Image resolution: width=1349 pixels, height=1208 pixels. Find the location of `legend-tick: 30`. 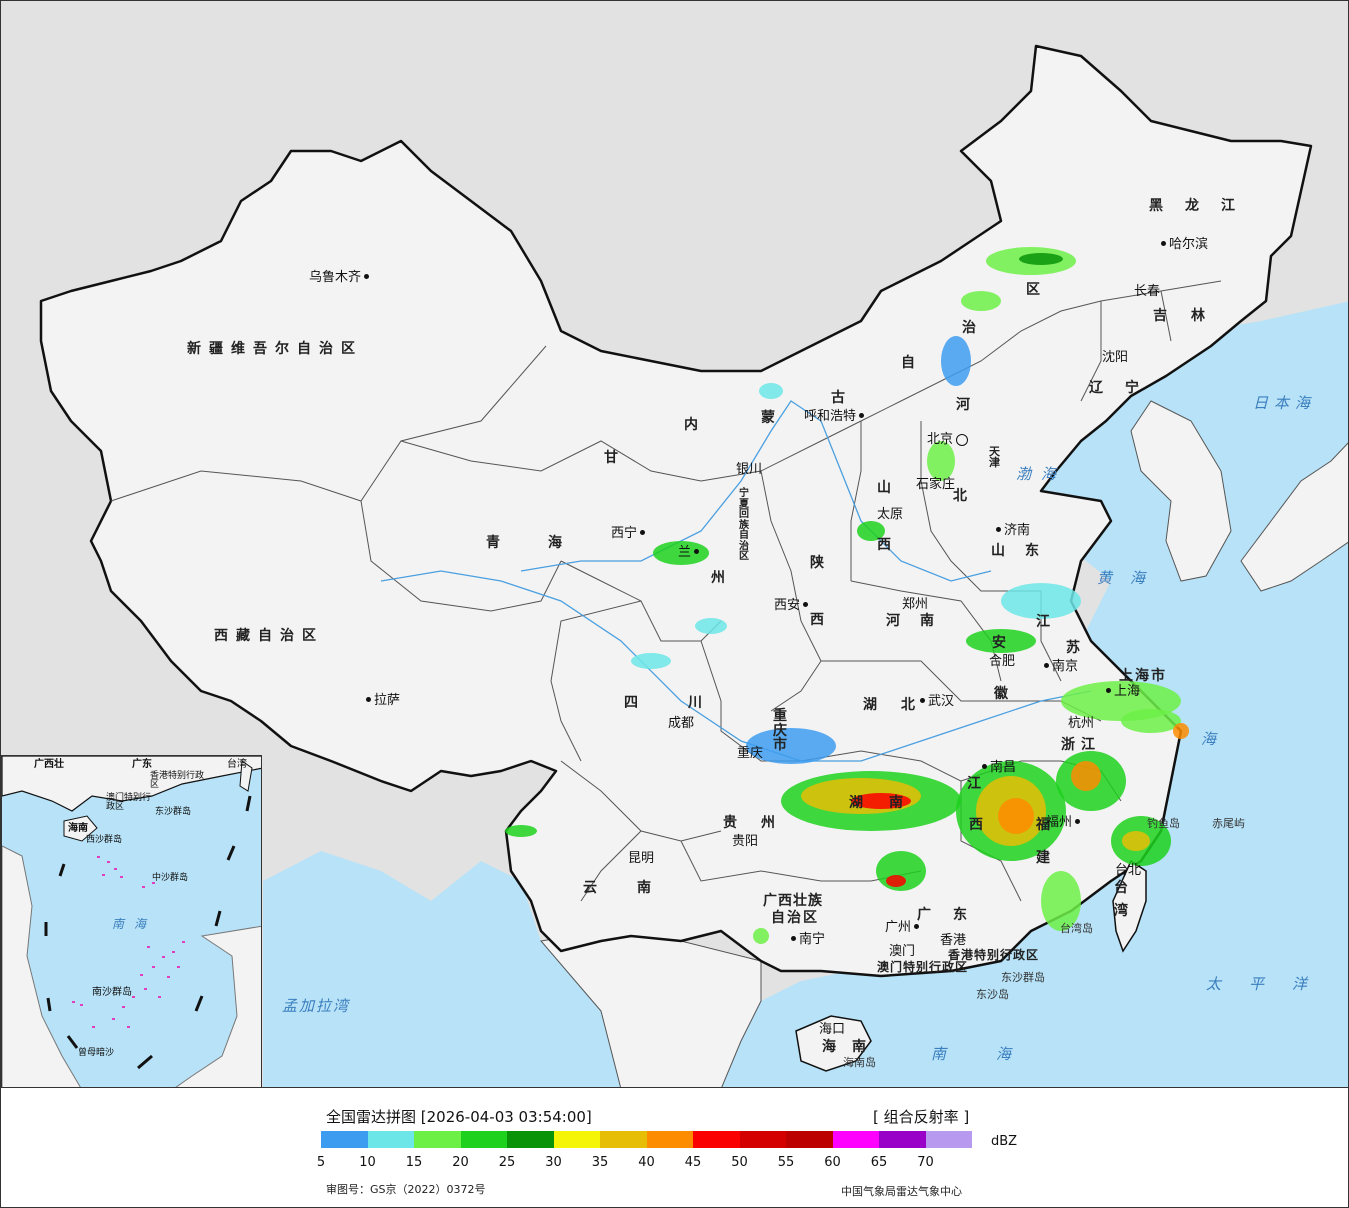

legend-tick: 30 is located at coordinates (553, 1162).